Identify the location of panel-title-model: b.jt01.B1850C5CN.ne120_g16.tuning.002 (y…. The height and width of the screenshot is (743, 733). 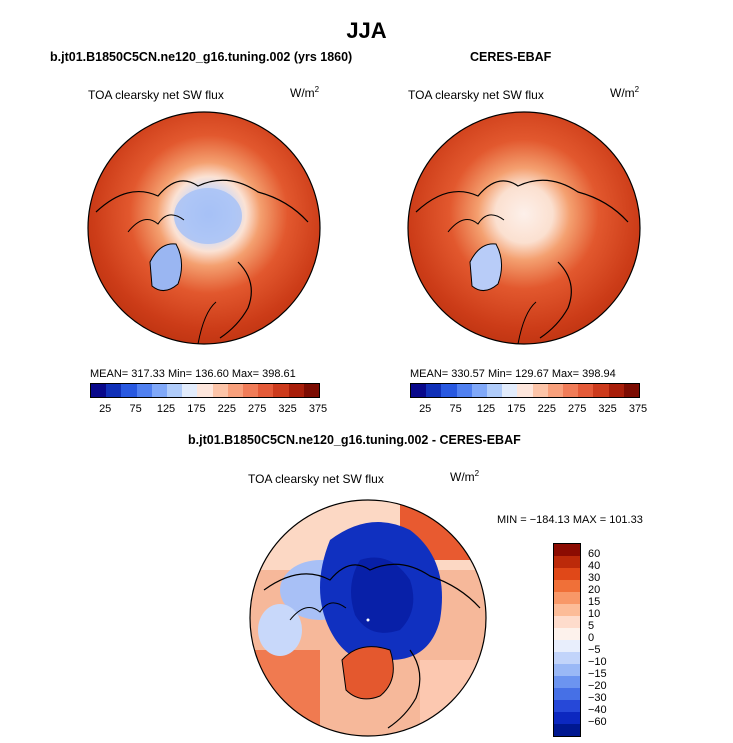
(201, 57).